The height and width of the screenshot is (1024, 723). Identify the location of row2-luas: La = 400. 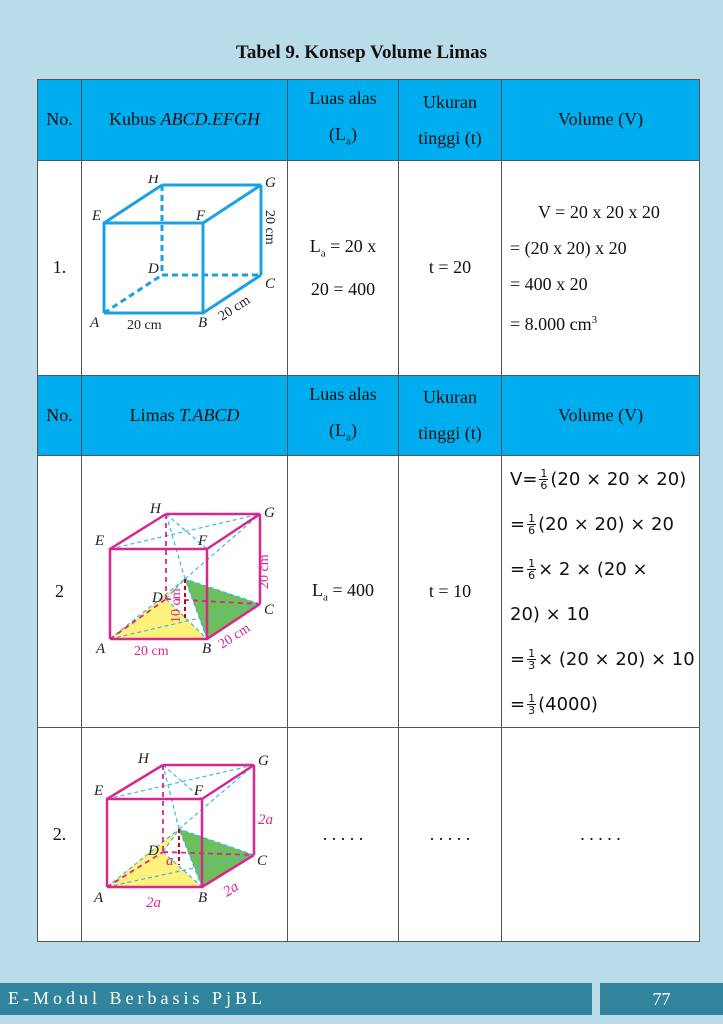
(343, 592).